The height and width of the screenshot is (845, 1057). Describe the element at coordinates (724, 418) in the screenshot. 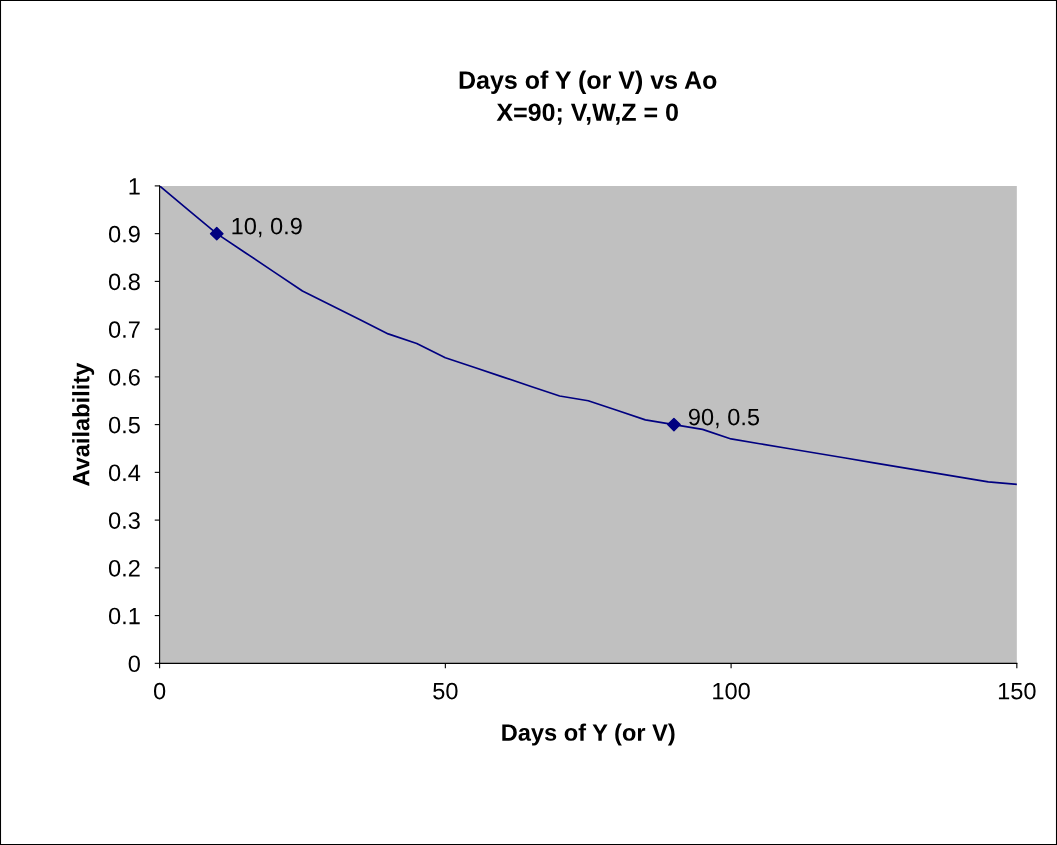

I see `annotation: 90, 0.5` at that location.